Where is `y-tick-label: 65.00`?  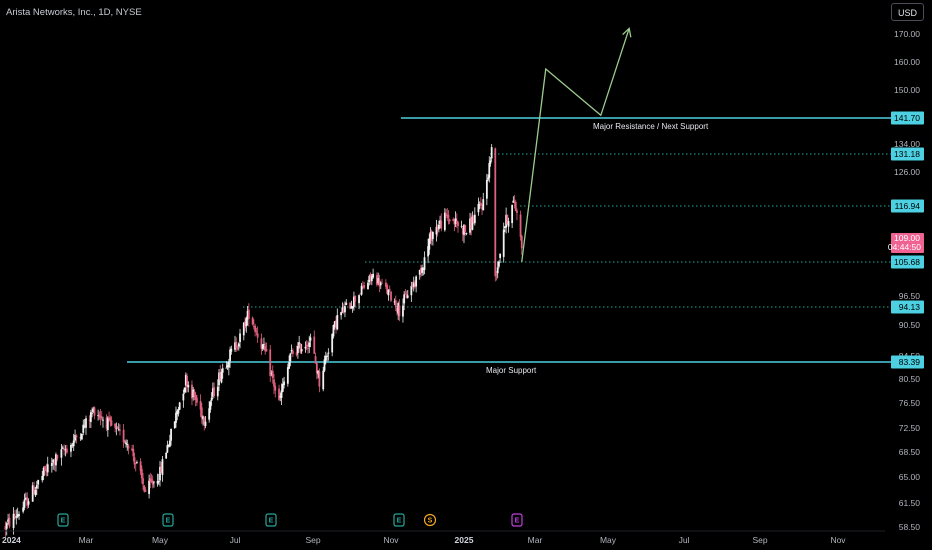 y-tick-label: 65.00 is located at coordinates (910, 477).